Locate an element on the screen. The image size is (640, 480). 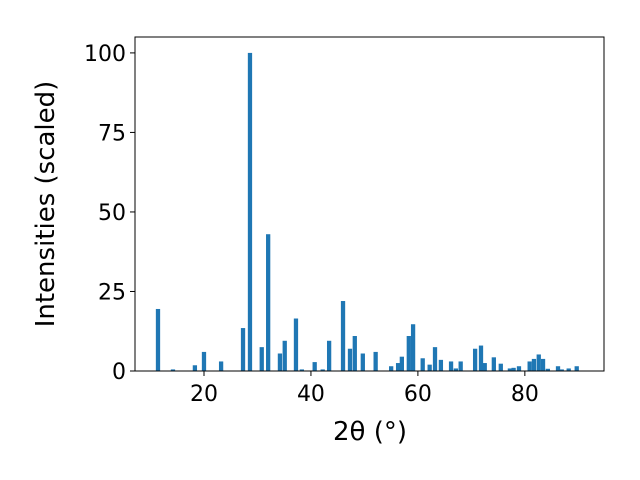
y-tick-label: 100 is located at coordinates (105, 54).